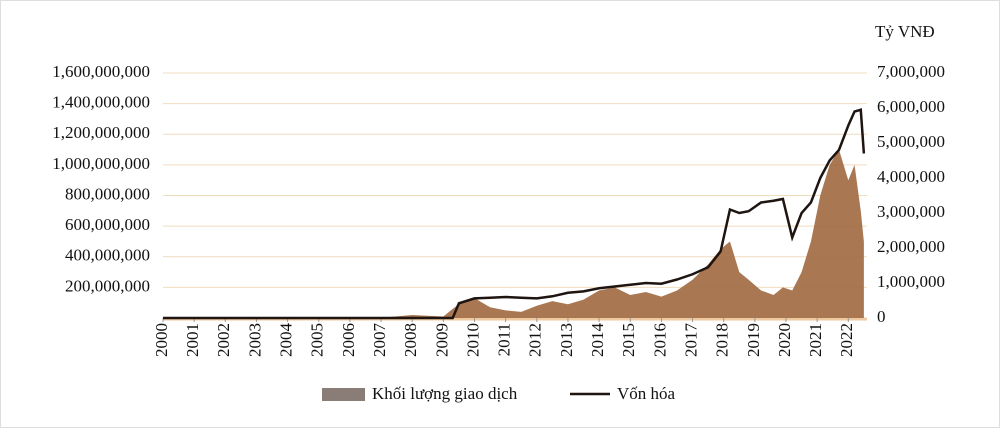  I want to click on x-tick-label: 2004, so click(286, 340).